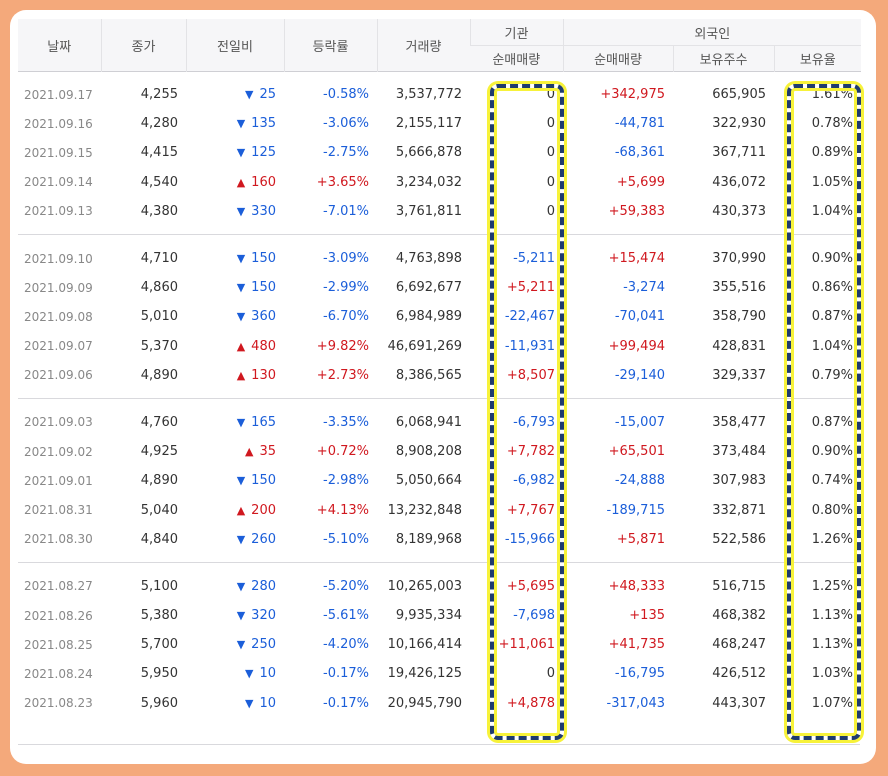 This screenshot has height=776, width=888. What do you see at coordinates (832, 645) in the screenshot?
I see `cell-foreign-ratio: 1.13%` at bounding box center [832, 645].